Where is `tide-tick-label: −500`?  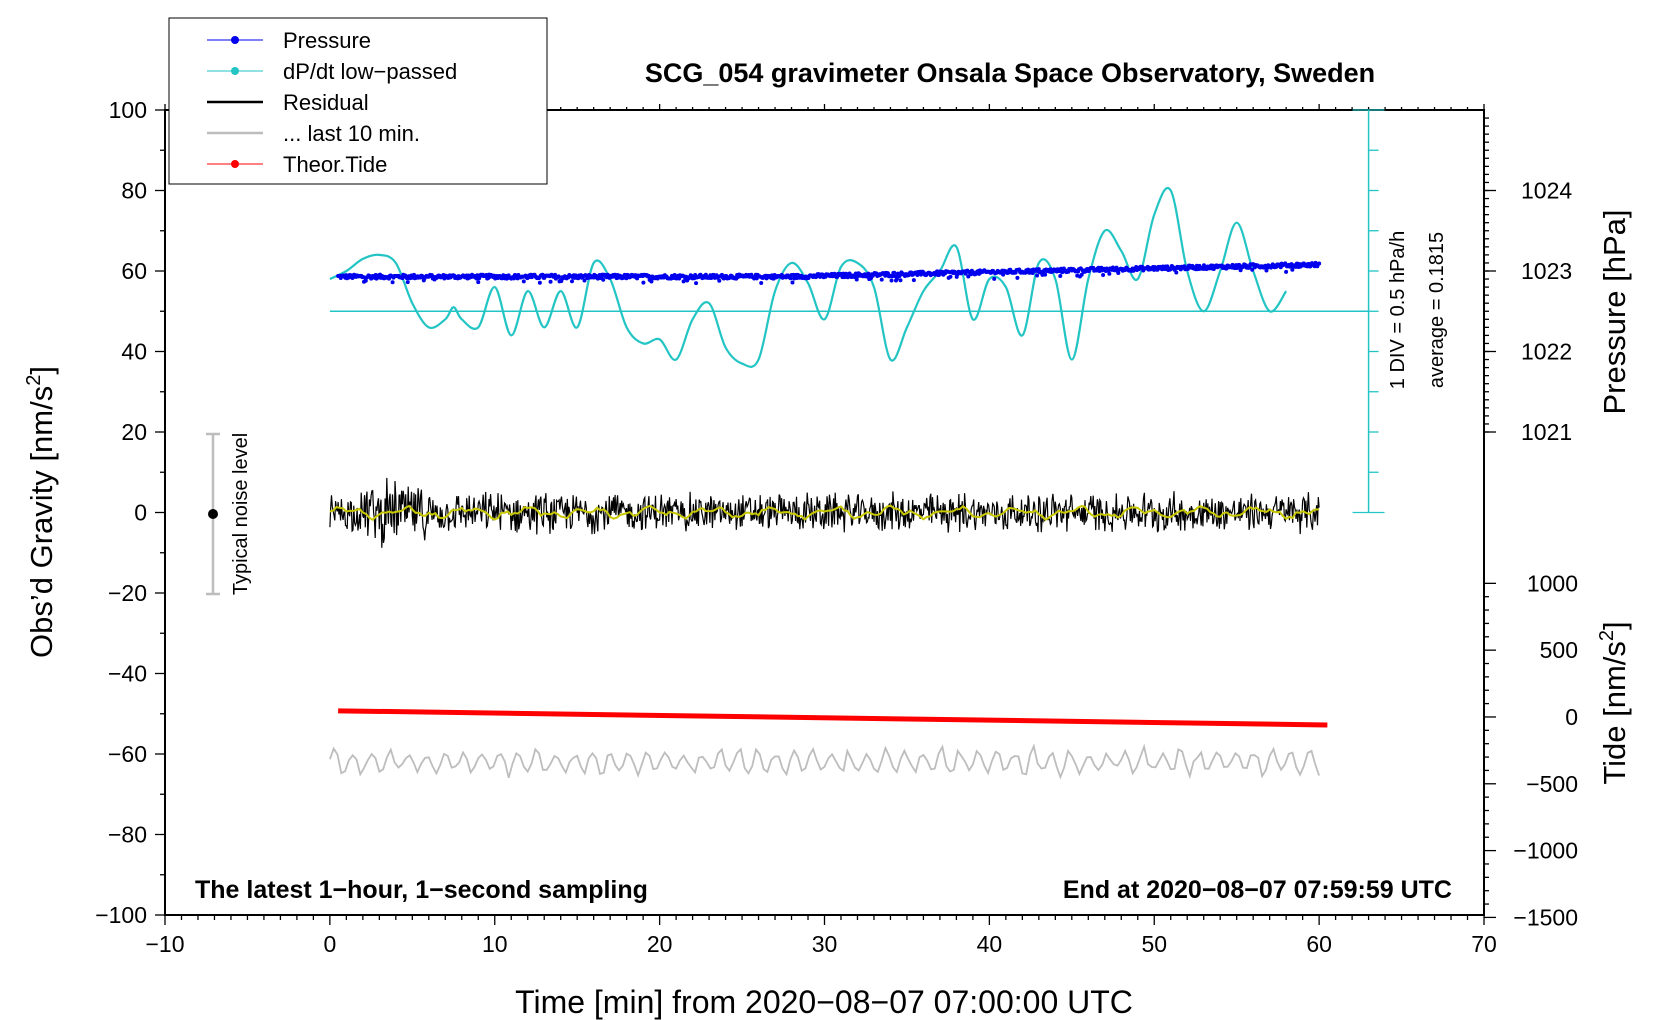 tide-tick-label: −500 is located at coordinates (1552, 784).